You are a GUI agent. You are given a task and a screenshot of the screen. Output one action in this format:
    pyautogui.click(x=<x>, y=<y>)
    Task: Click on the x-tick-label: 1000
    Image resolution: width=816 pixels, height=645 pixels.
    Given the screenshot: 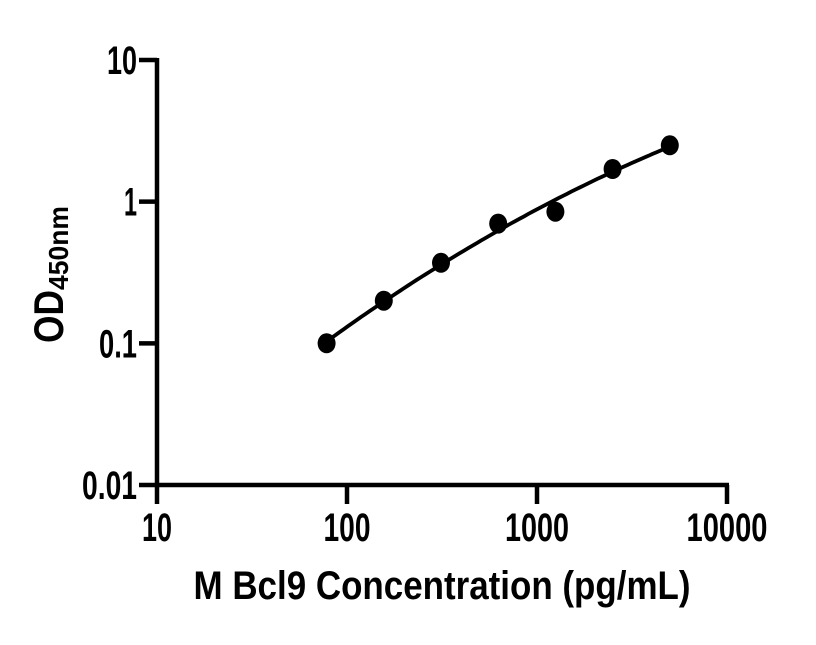 What is the action you would take?
    pyautogui.click(x=537, y=528)
    